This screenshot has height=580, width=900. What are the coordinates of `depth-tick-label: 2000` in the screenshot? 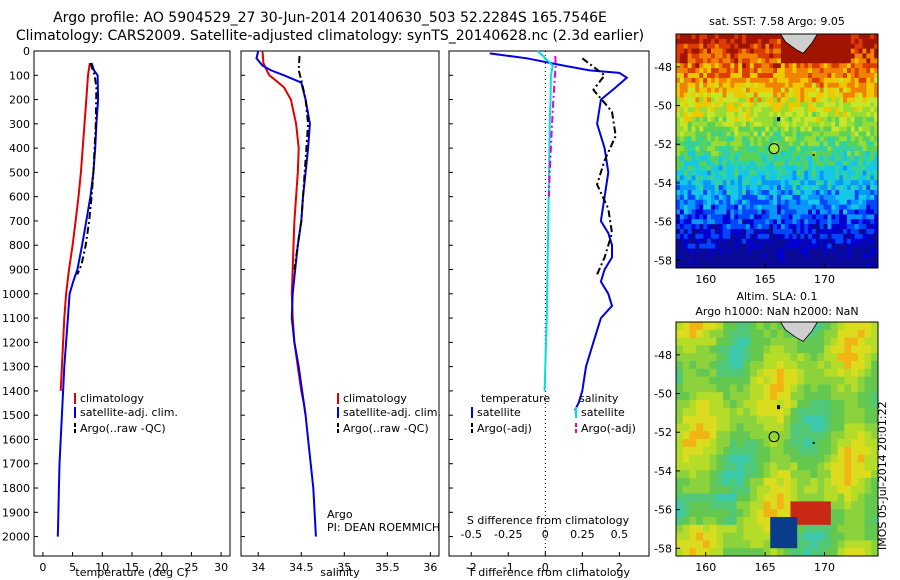 It's located at (16, 537).